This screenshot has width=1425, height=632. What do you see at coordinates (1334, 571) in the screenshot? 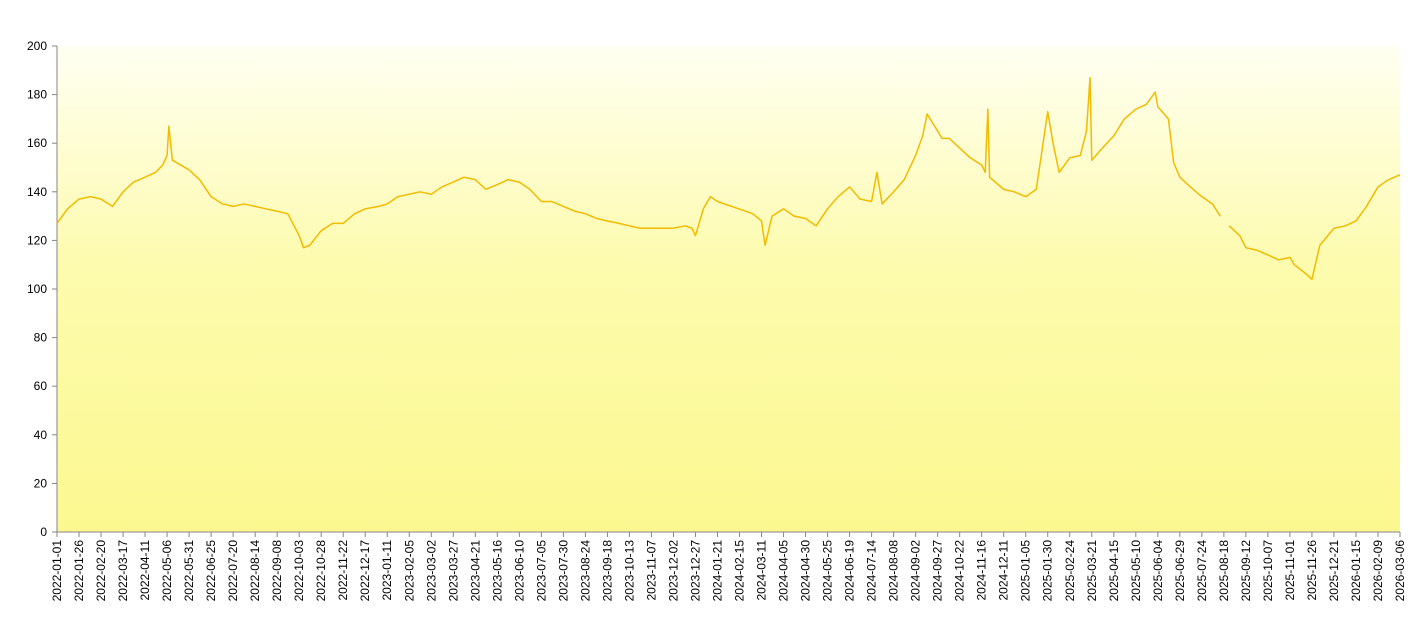
I see `x-tick-label: 2025-12-21` at bounding box center [1334, 571].